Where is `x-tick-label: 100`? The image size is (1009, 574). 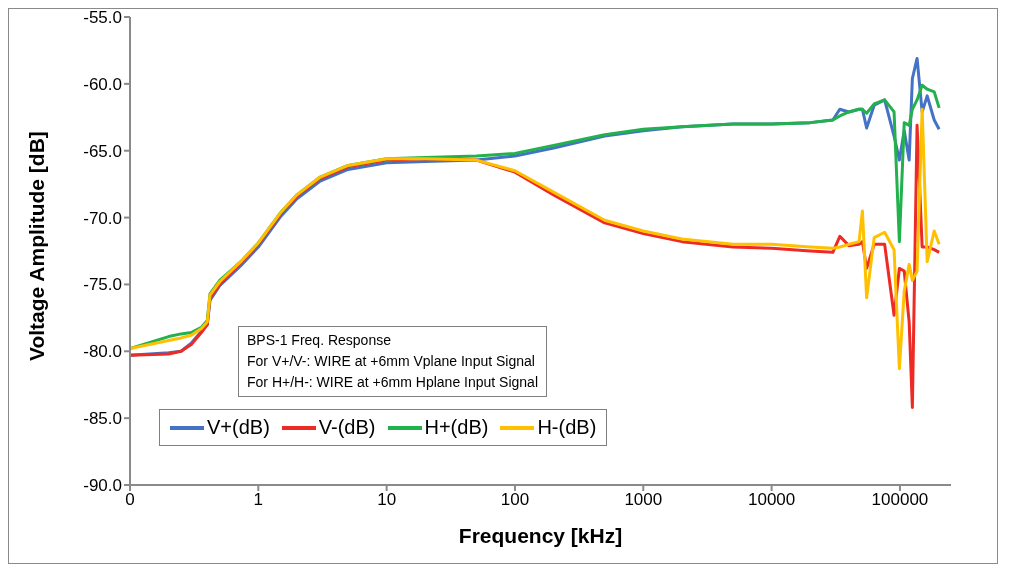
x-tick-label: 100 is located at coordinates (515, 500).